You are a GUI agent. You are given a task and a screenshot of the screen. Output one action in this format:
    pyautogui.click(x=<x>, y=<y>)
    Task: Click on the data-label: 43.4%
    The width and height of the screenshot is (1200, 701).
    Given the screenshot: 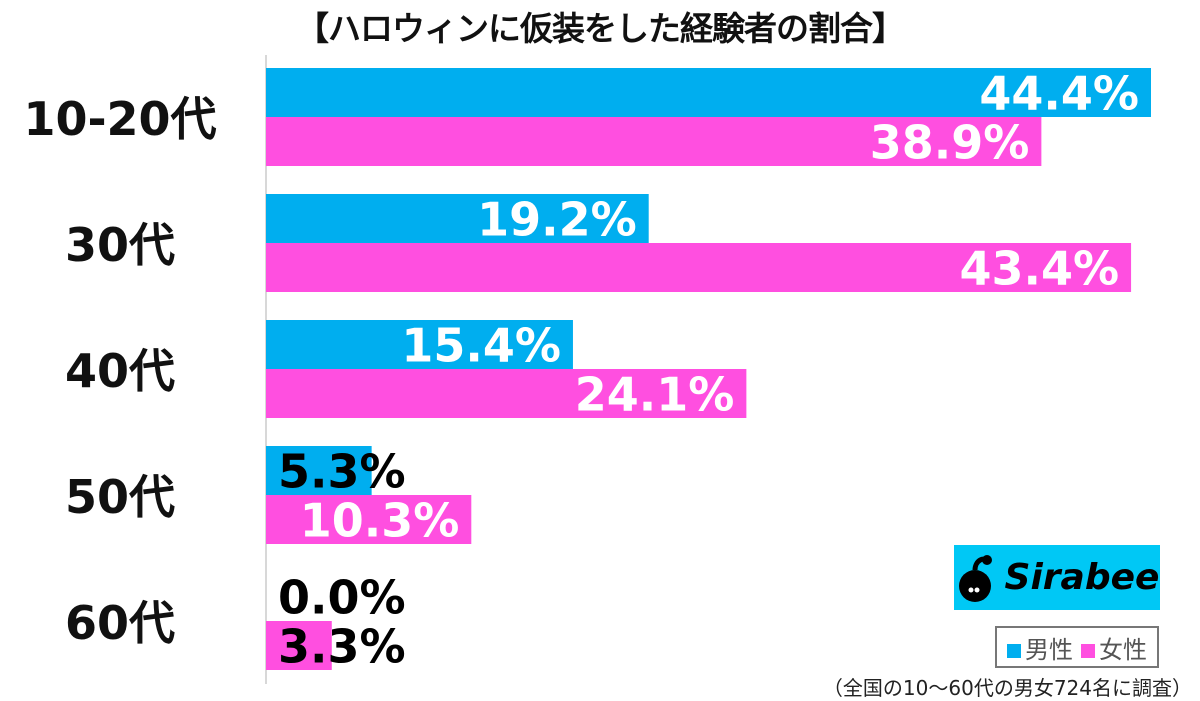 What is the action you would take?
    pyautogui.click(x=1039, y=269)
    